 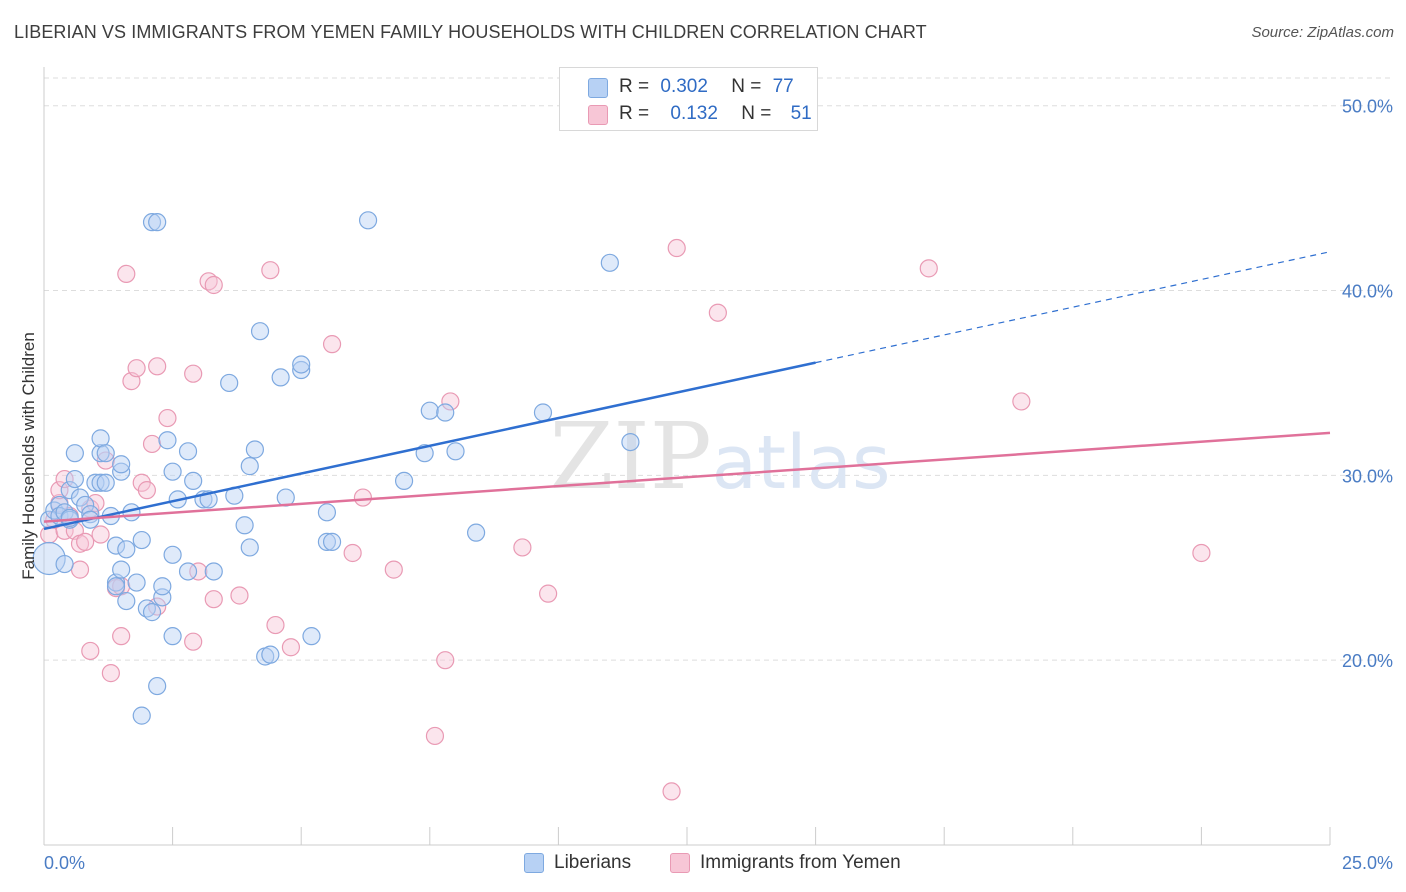 What do you see at coordinates (1367, 661) in the screenshot?
I see `y-tick-label: 20.0%` at bounding box center [1367, 661].